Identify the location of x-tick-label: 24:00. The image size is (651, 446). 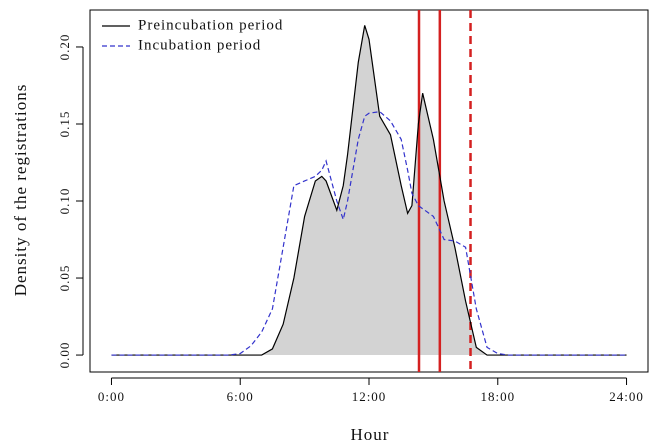
(626, 396).